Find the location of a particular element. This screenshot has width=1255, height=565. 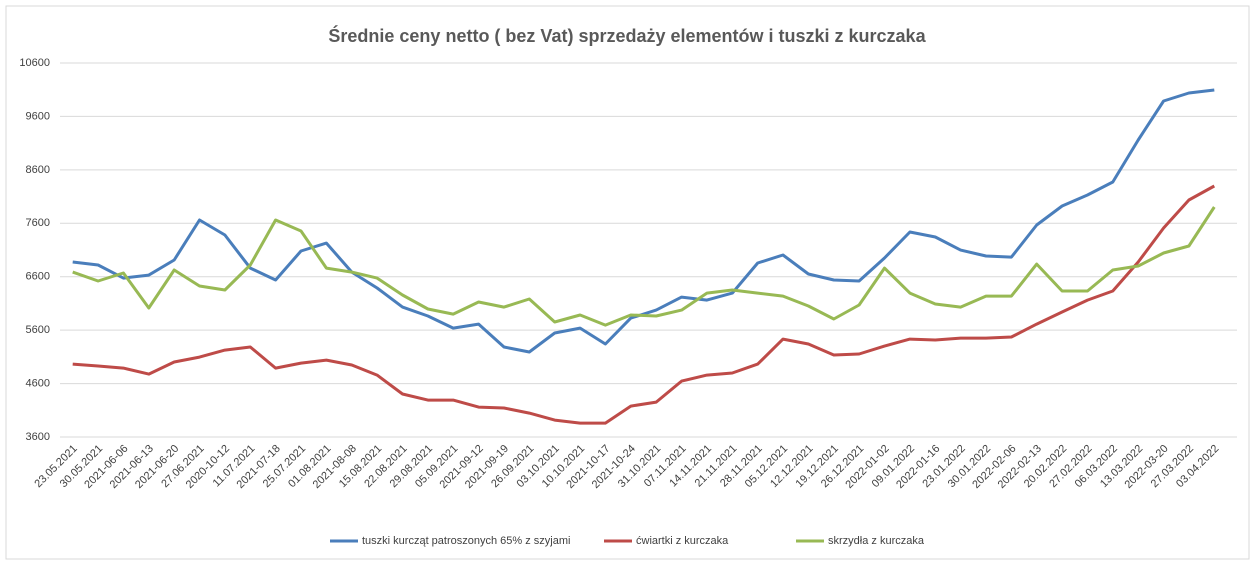

y-tick-label: 8600 is located at coordinates (38, 170).